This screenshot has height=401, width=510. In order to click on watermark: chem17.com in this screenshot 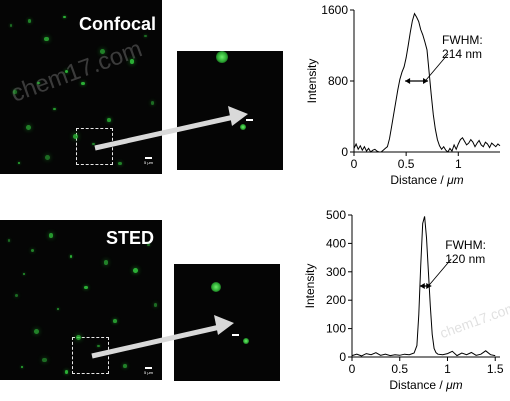, I will do `click(76, 71)`.